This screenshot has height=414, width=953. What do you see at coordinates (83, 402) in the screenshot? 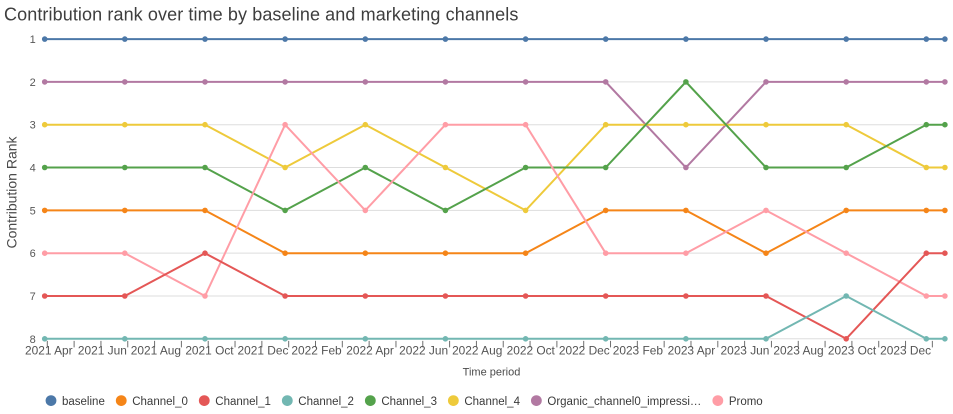
I see `svg-text: baseline` at bounding box center [83, 402].